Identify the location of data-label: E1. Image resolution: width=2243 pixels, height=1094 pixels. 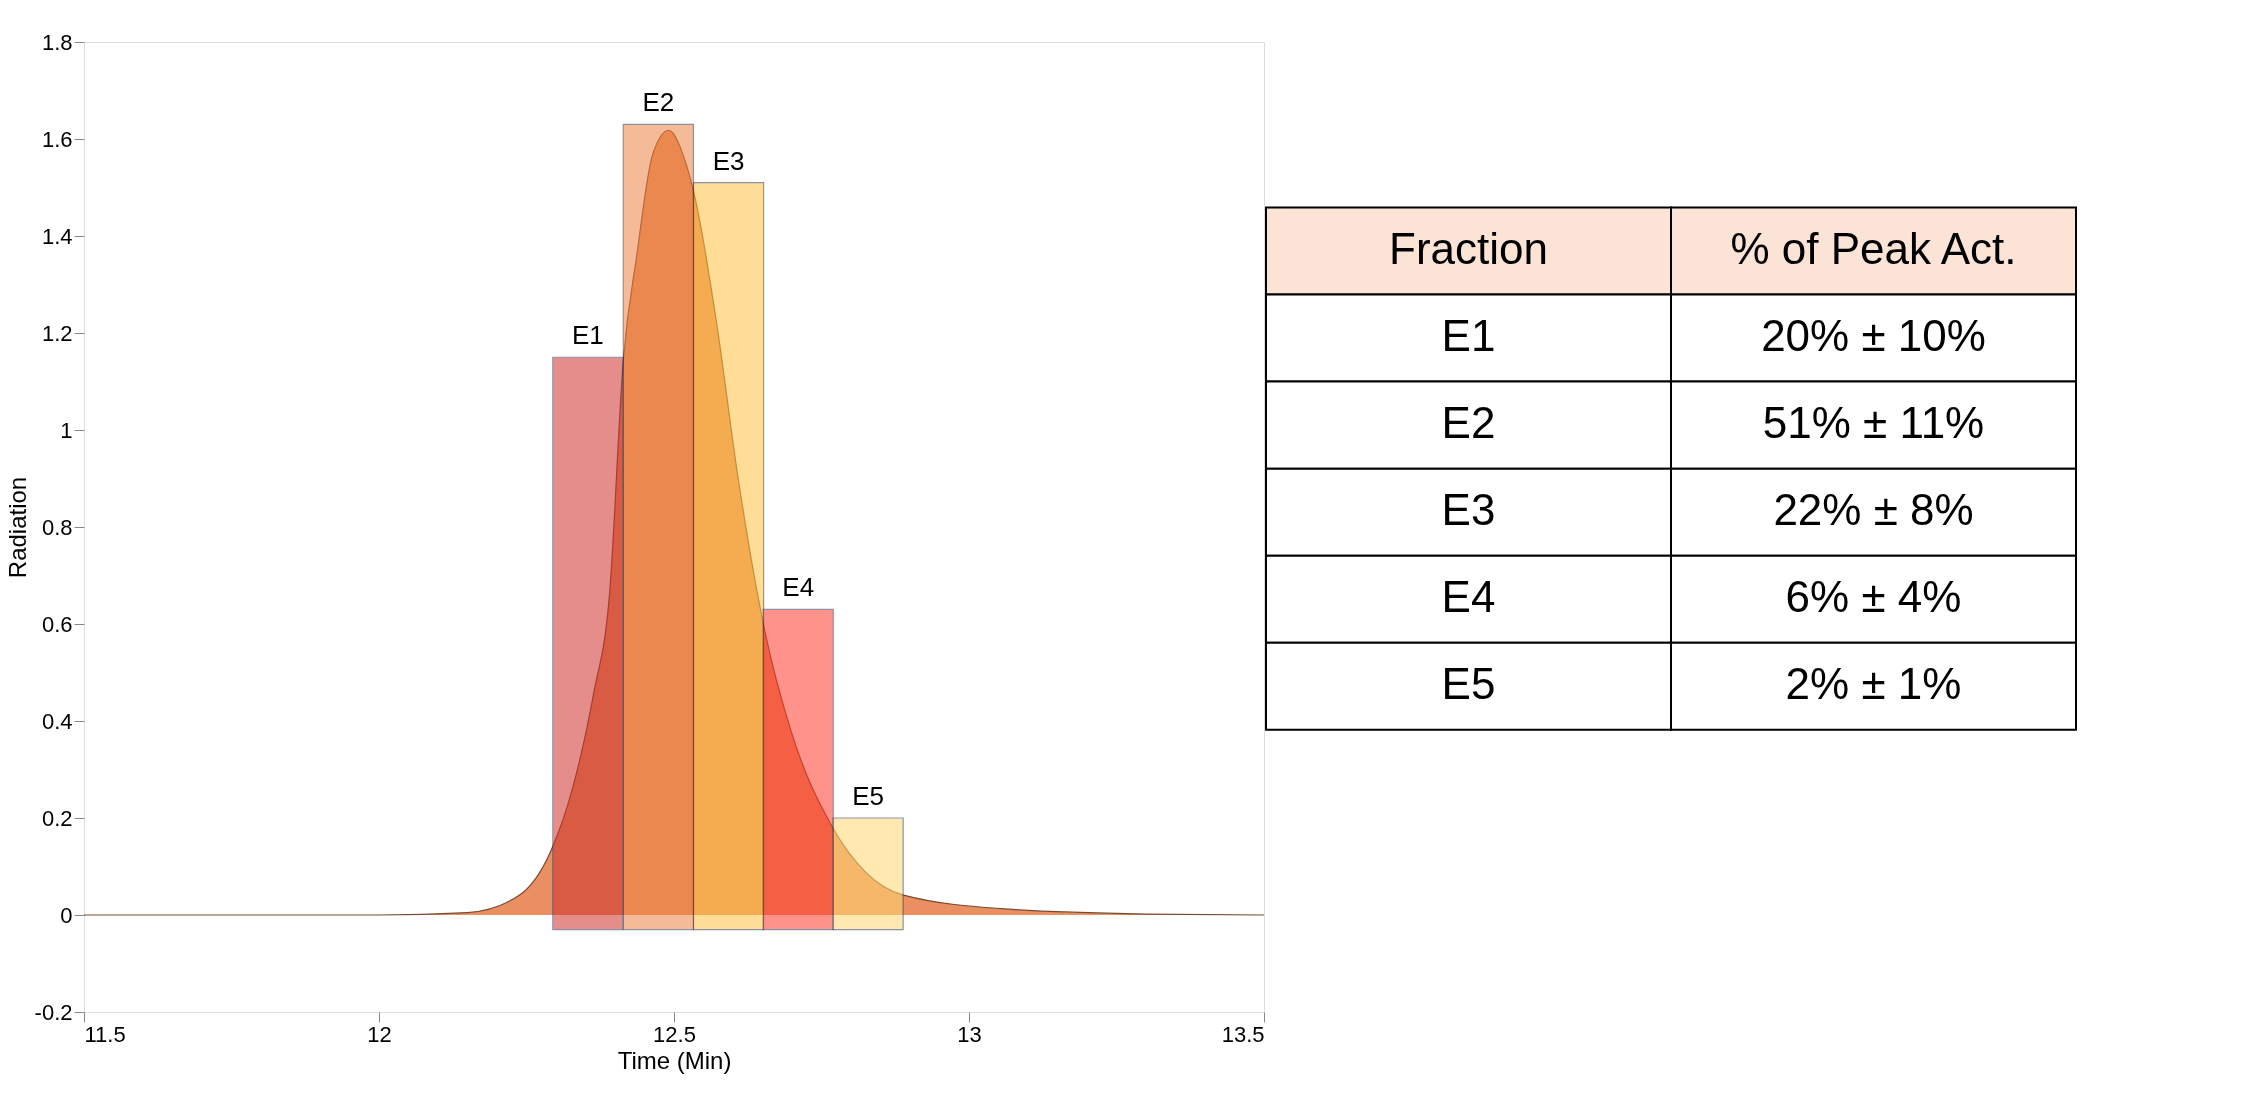
(587, 335).